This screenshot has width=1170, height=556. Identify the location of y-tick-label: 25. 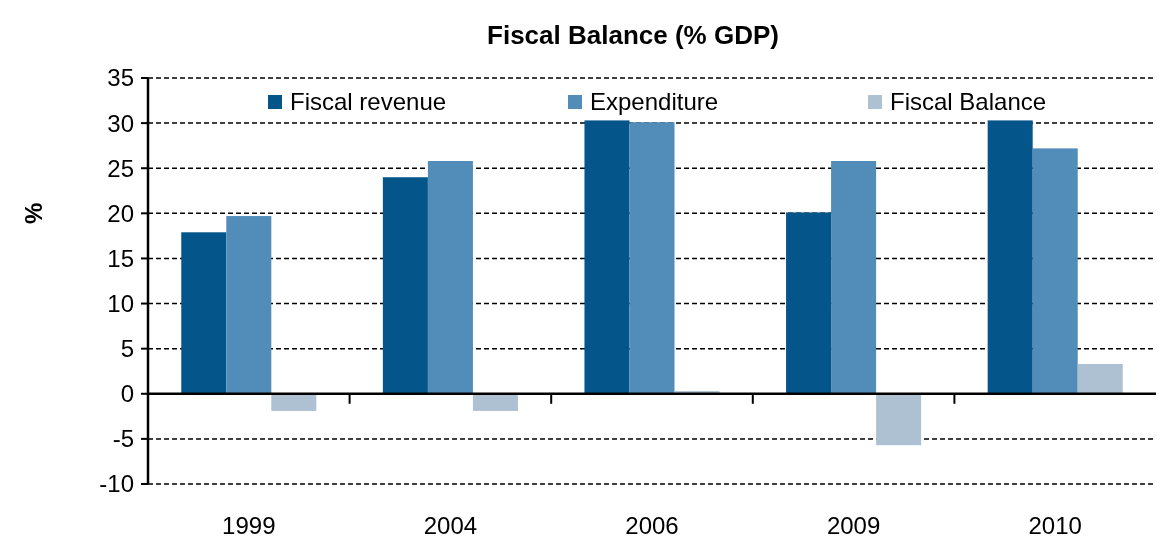
(120, 168).